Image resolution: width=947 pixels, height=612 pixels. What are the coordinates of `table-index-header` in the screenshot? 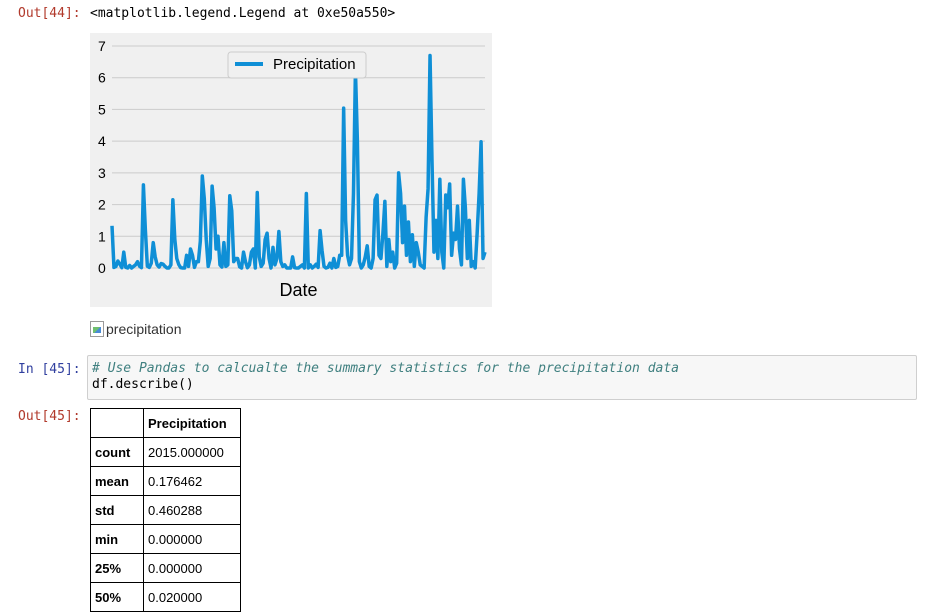 It's located at (117, 423).